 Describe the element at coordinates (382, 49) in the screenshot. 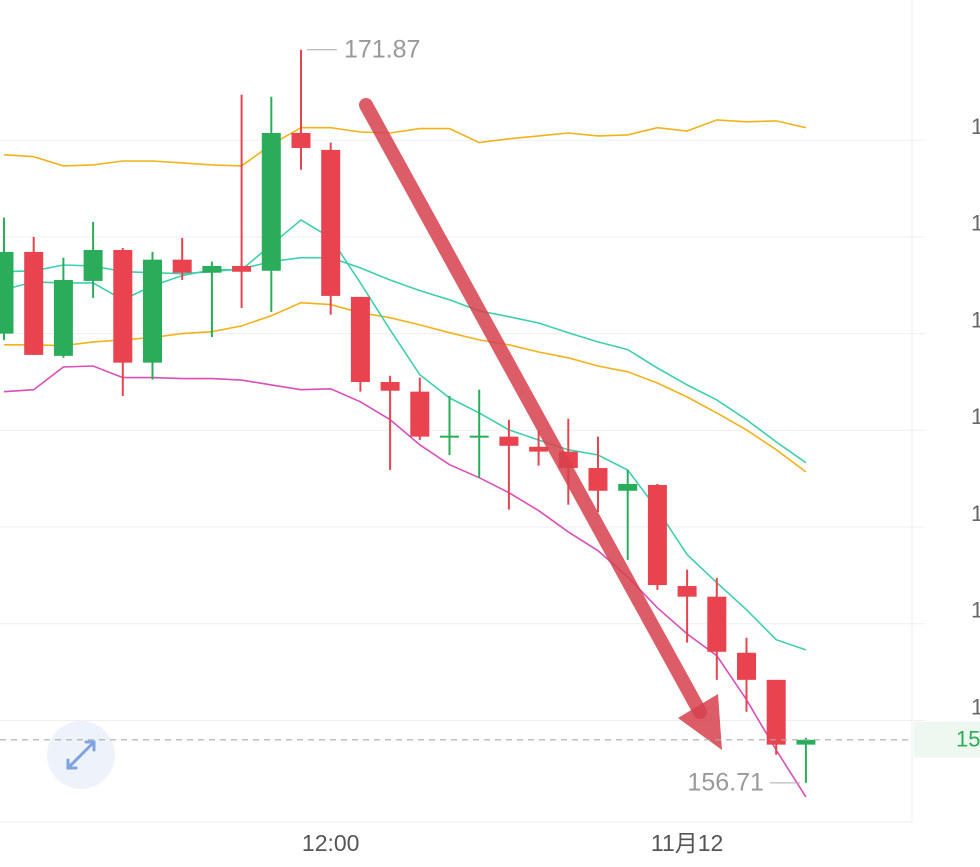

I see `high-label: 171.87` at that location.